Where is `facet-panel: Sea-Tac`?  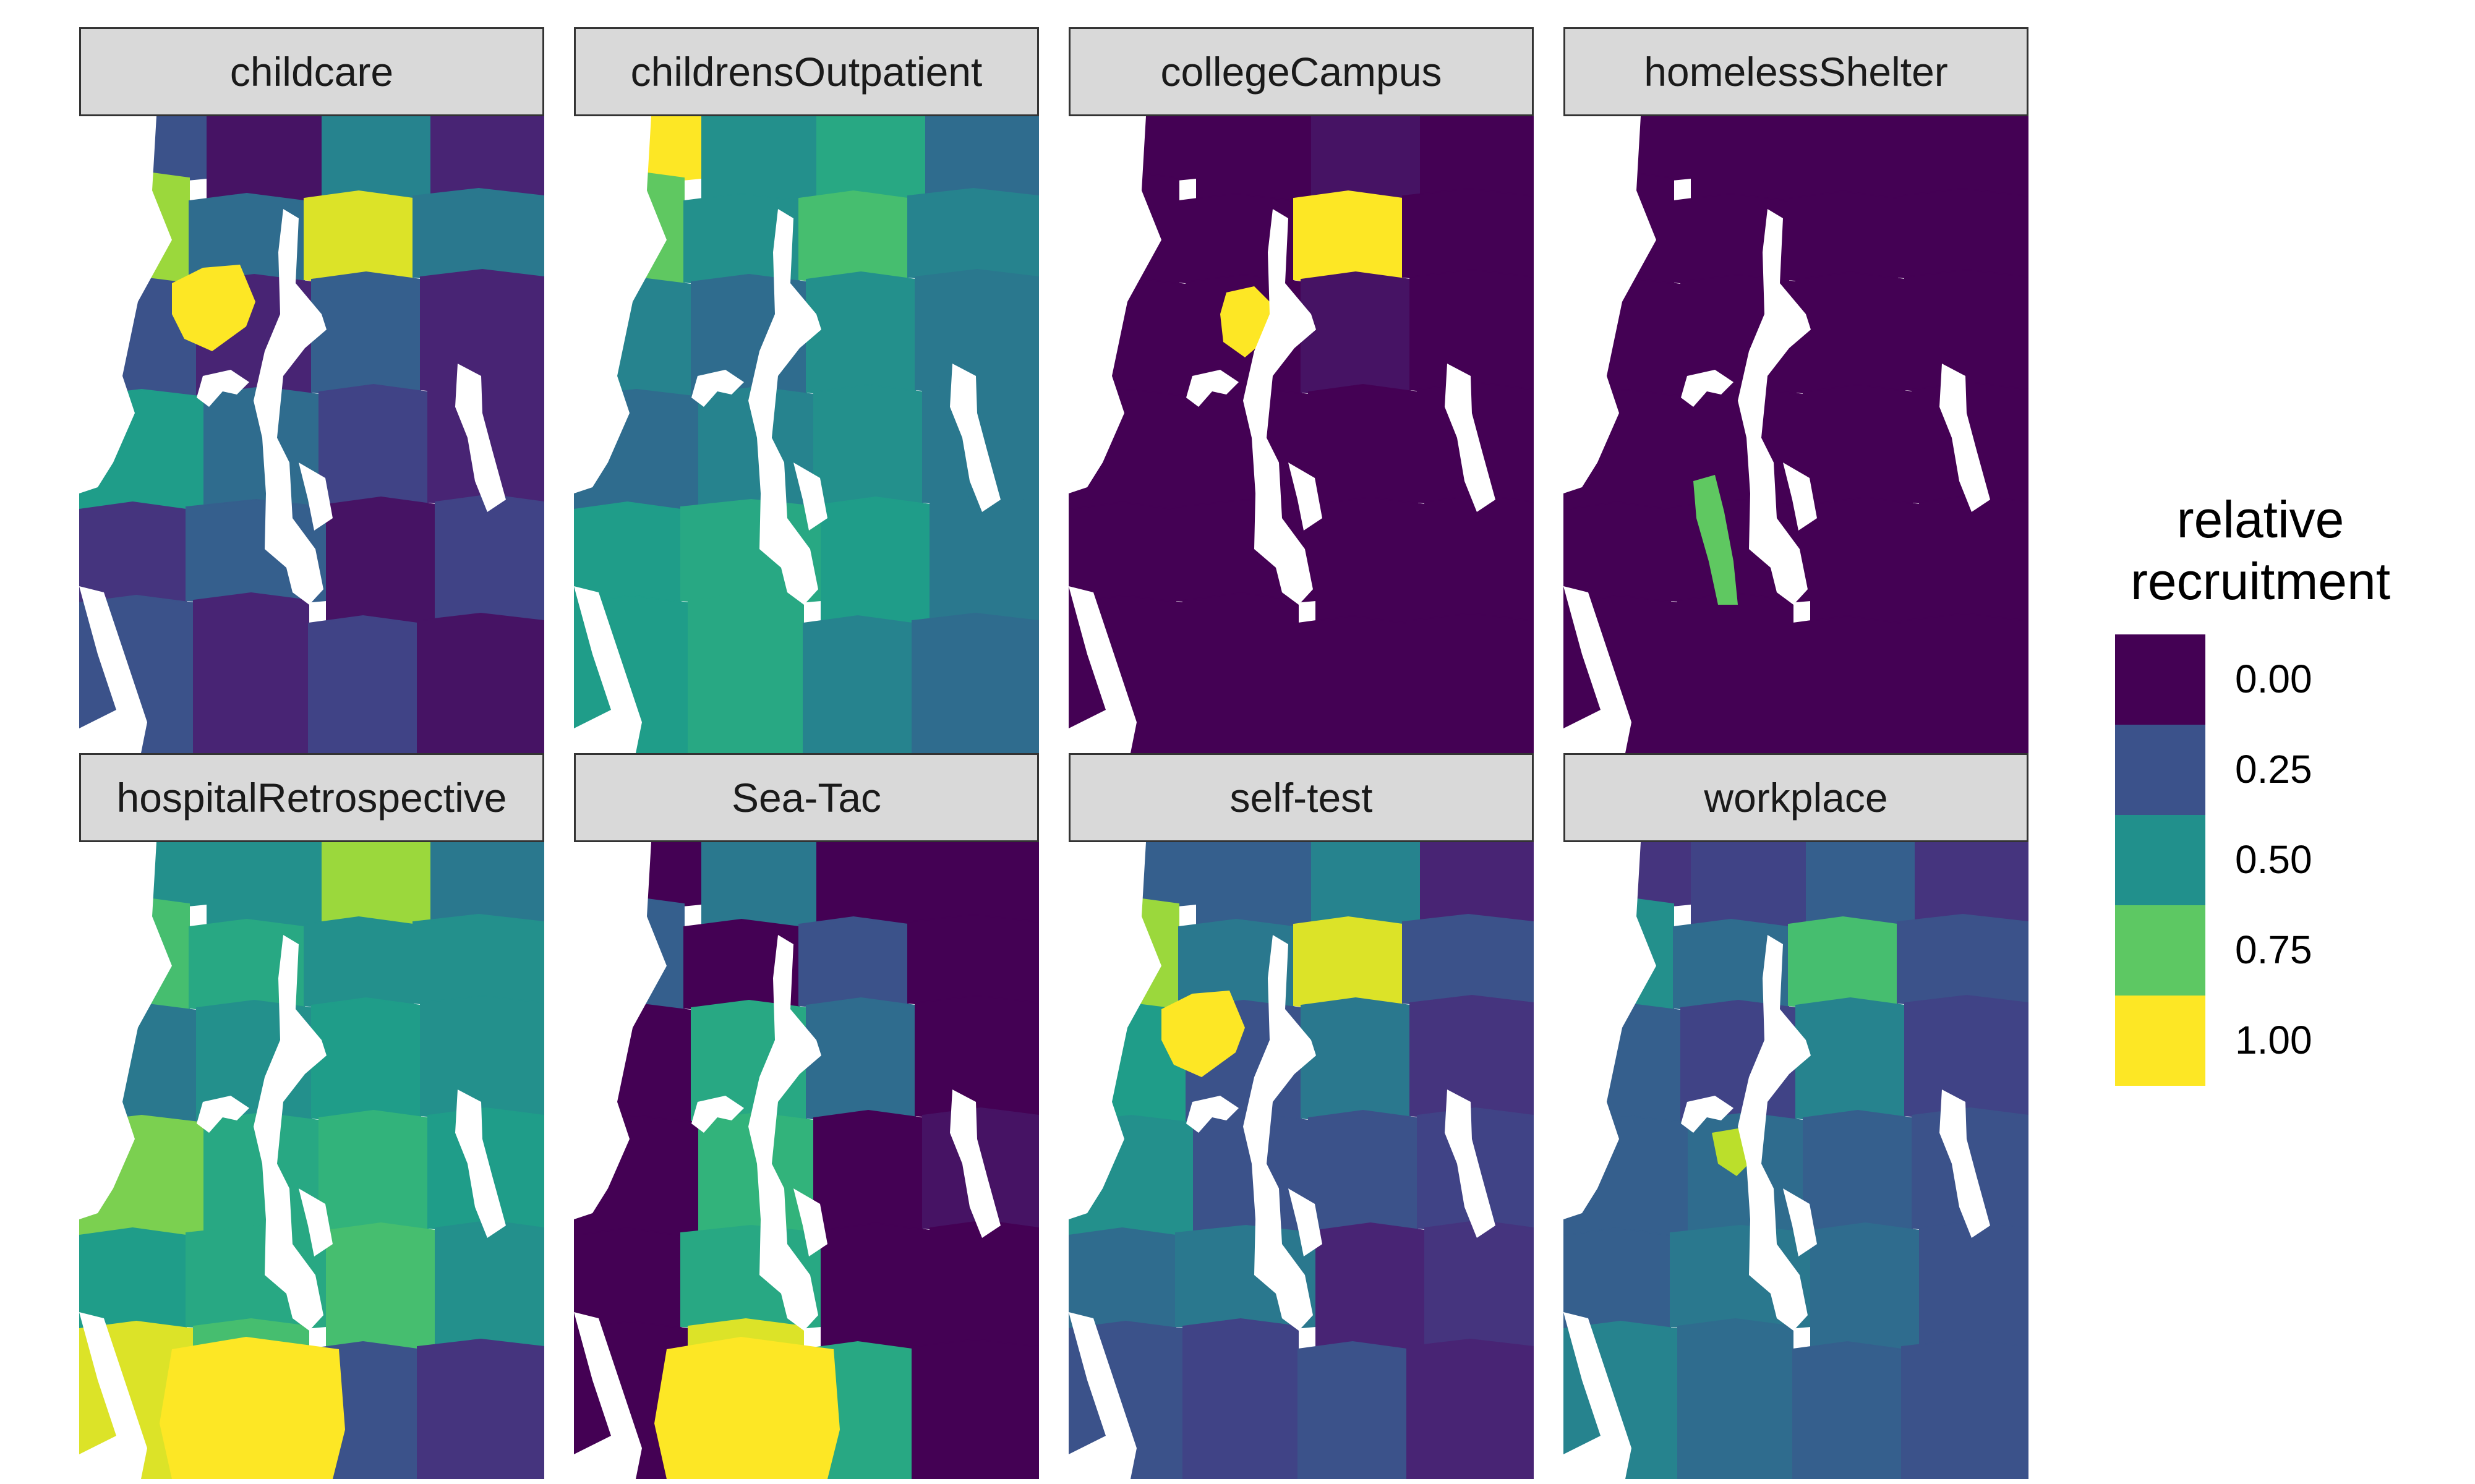
facet-panel: Sea-Tac is located at coordinates (806, 1116).